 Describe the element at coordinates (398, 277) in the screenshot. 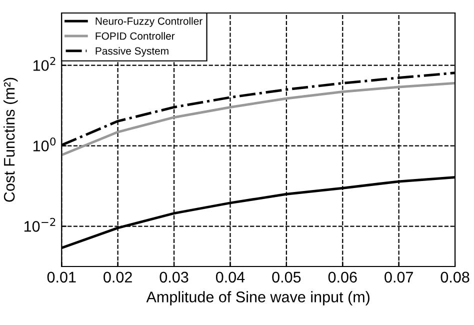

I see `x-tick-label: 0.07` at that location.